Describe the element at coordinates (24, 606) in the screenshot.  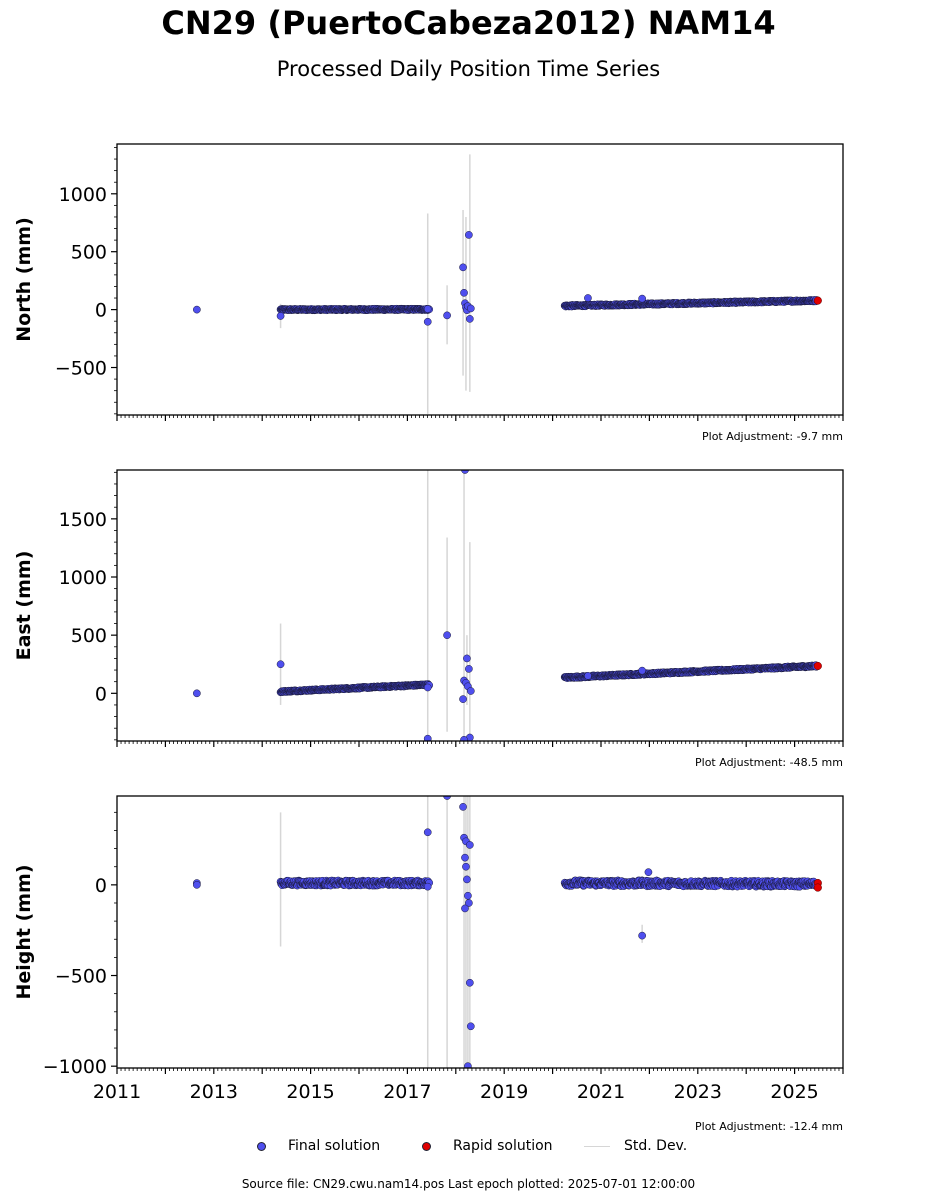
I see `y-axis-label: East (mm)` at that location.